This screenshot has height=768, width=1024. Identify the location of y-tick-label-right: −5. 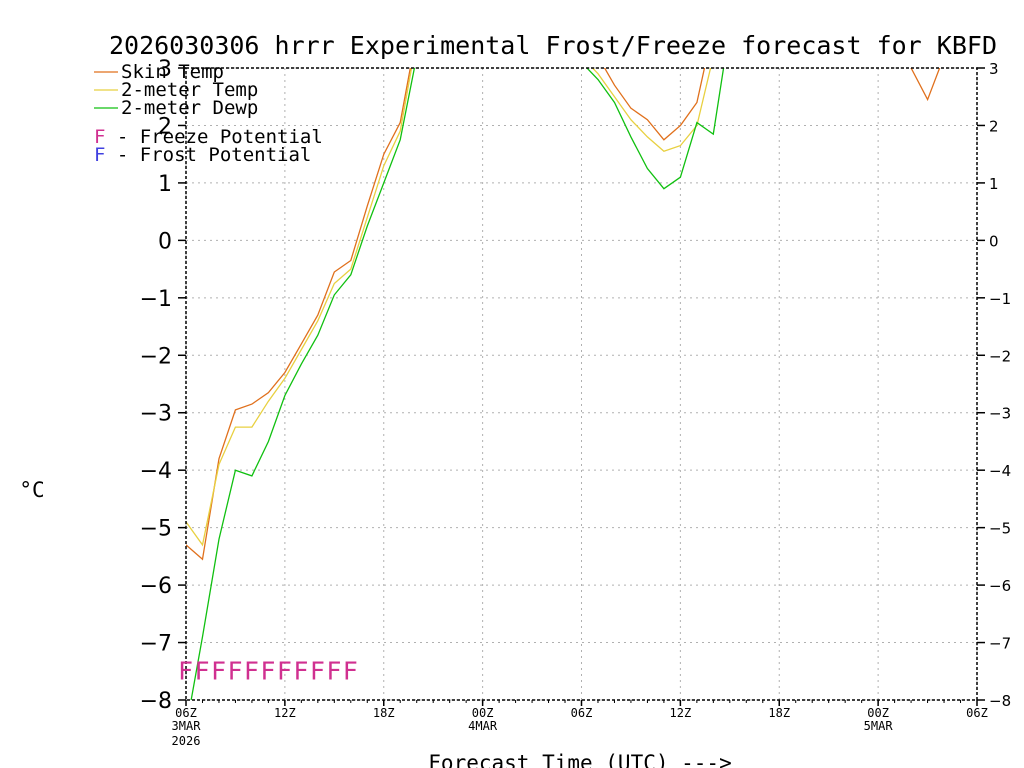
(1000, 529).